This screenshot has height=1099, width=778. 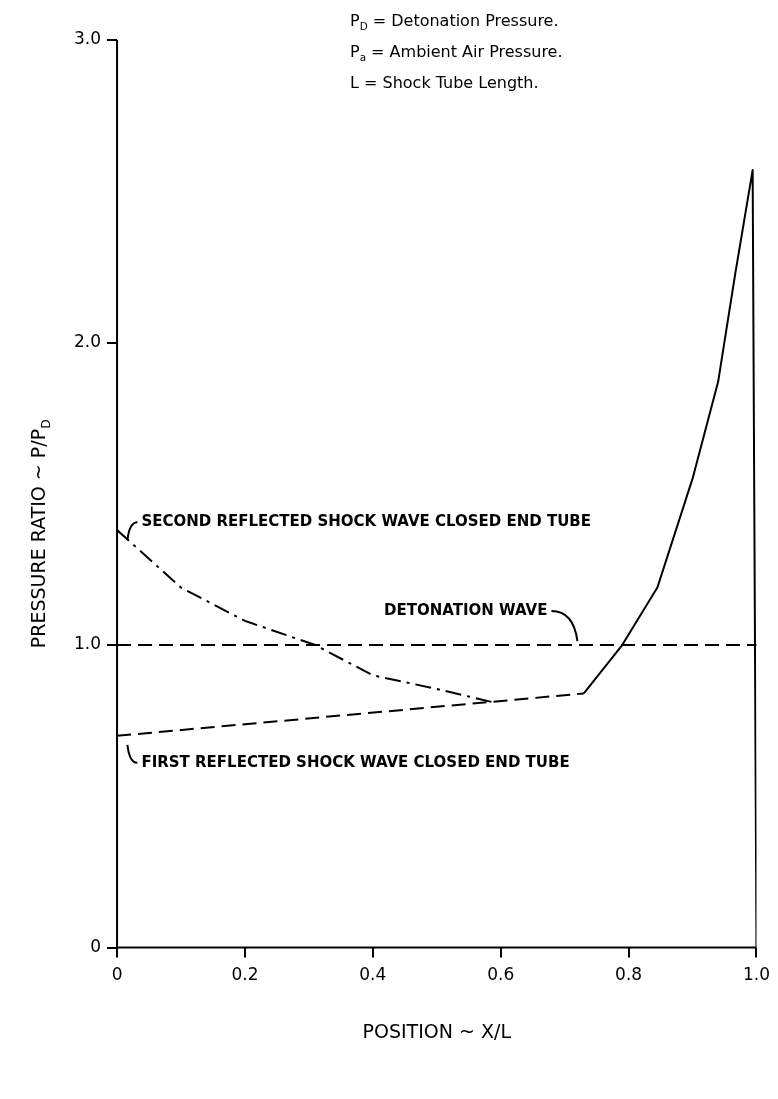 What do you see at coordinates (444, 83) in the screenshot?
I see `annotation: L = Shock Tube Length.` at bounding box center [444, 83].